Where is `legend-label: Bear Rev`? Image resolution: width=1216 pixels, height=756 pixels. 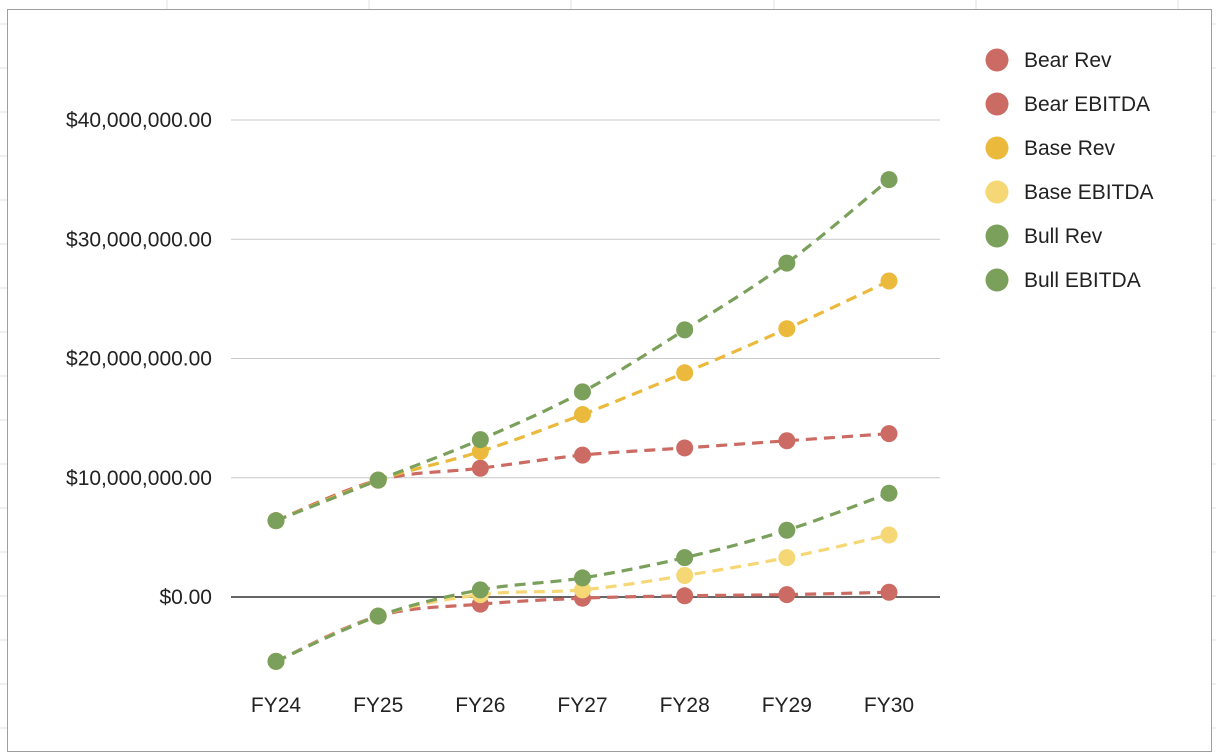 legend-label: Bear Rev is located at coordinates (1068, 60).